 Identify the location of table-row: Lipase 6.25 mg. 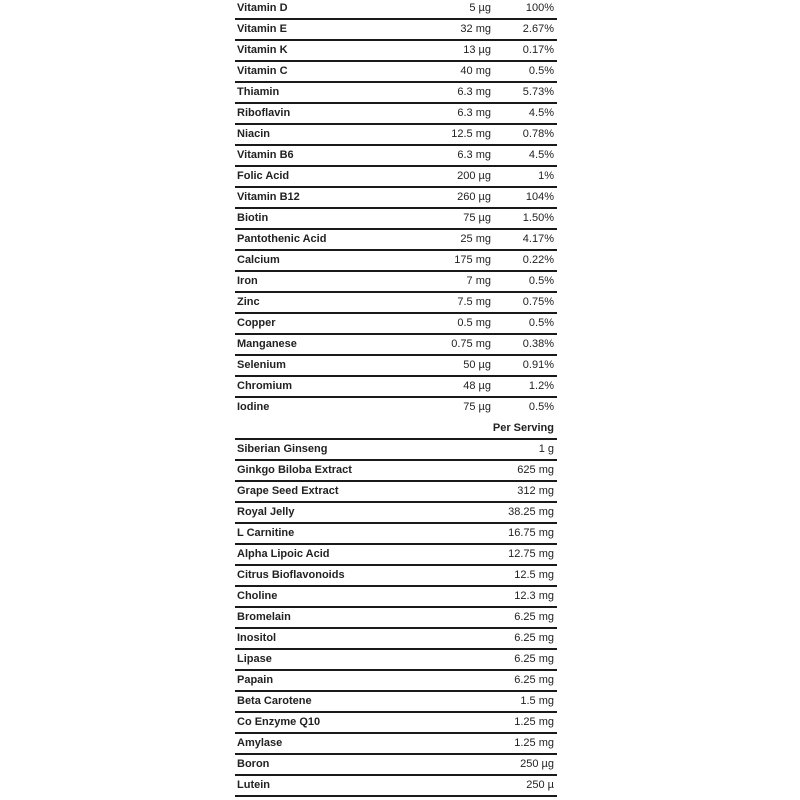
(396, 660).